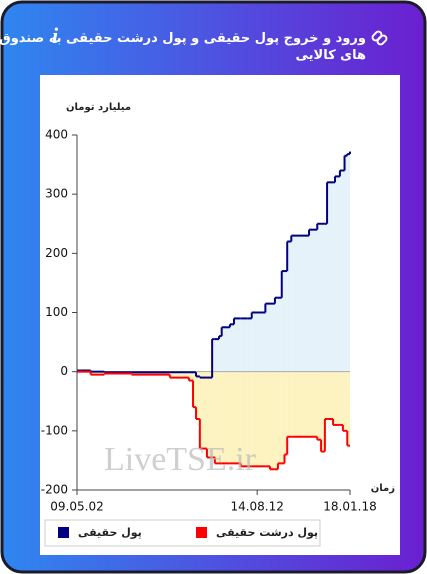 The width and height of the screenshot is (427, 574). I want to click on legend-label: پول حقیقی, so click(110, 532).